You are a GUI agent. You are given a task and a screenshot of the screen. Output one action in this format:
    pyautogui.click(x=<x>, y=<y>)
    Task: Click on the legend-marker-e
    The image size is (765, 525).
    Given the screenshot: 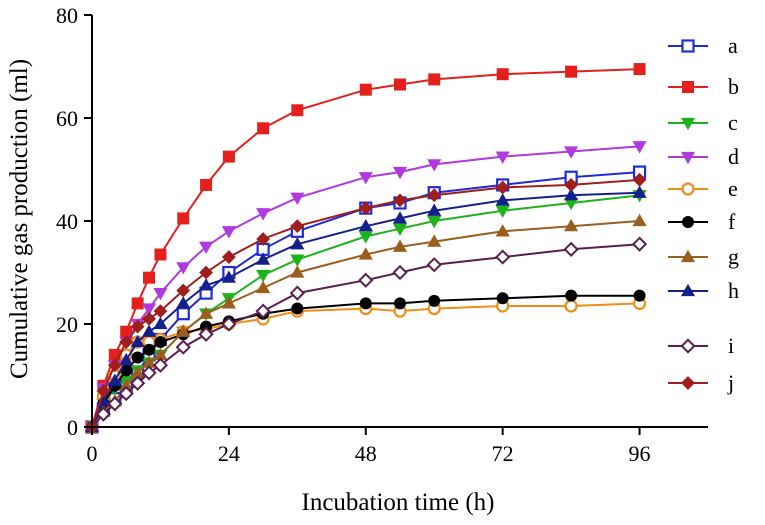 What is the action you would take?
    pyautogui.click(x=688, y=189)
    